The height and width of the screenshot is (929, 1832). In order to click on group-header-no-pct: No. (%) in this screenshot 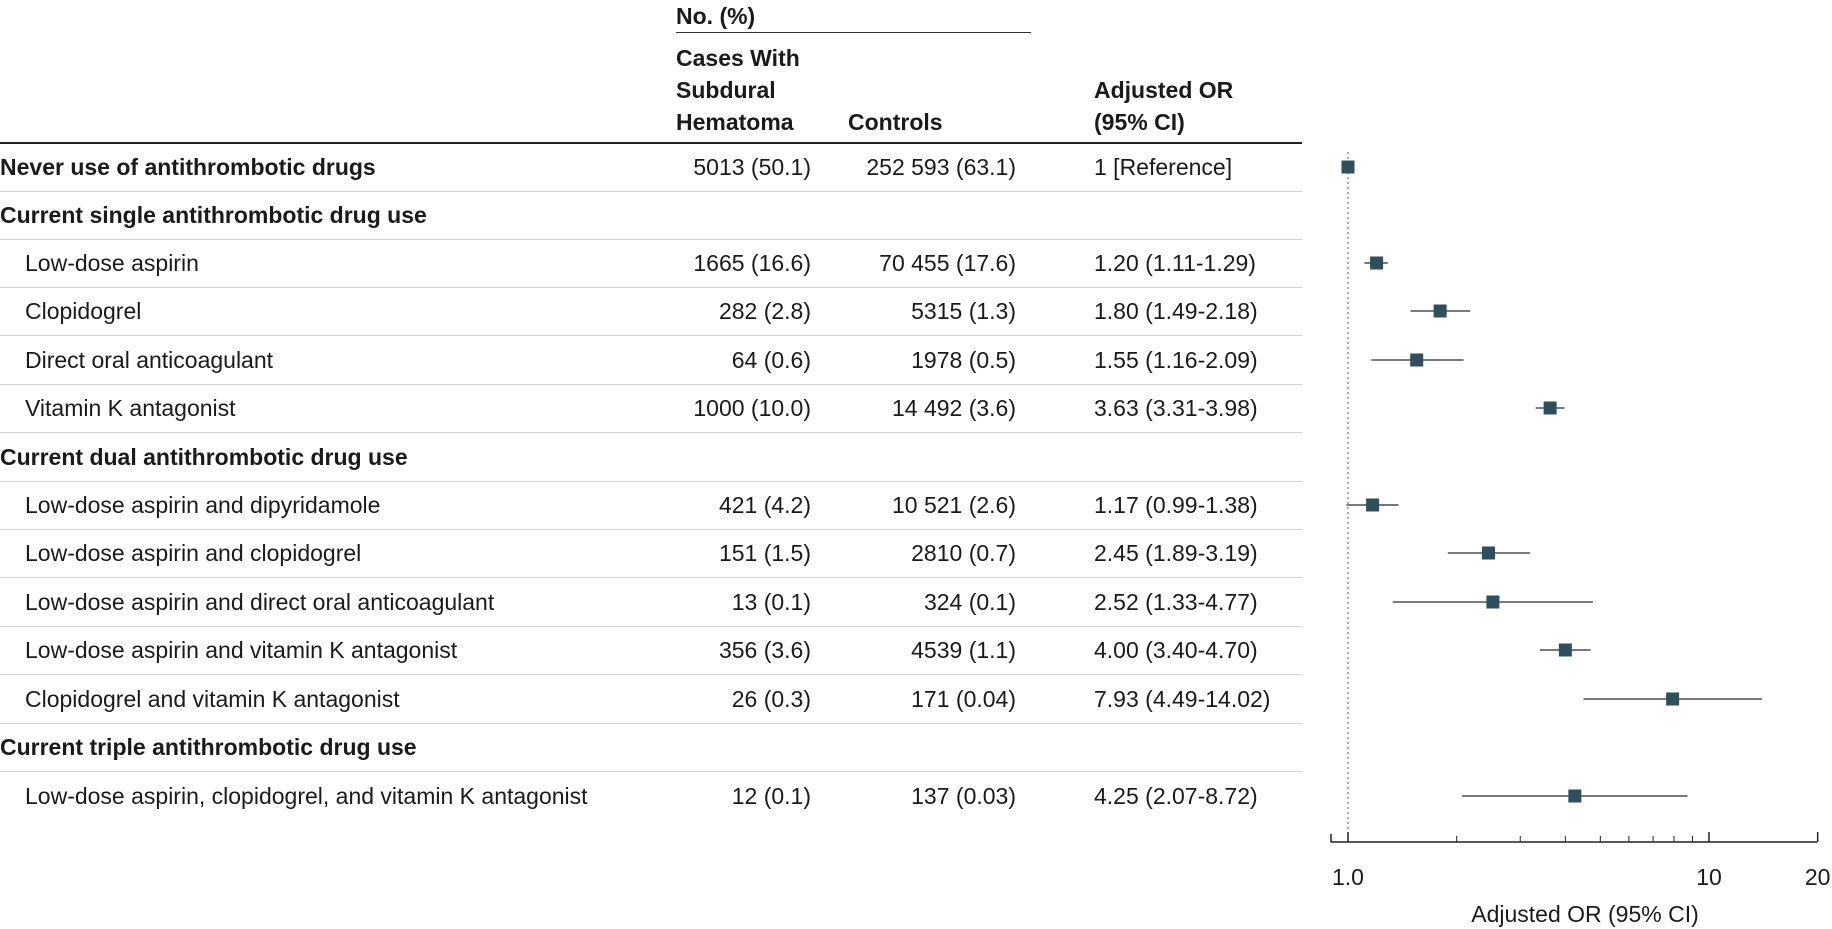, I will do `click(716, 16)`.